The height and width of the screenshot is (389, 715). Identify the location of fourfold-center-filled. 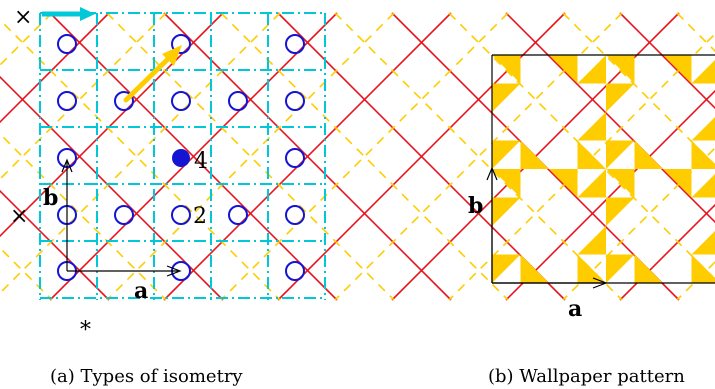
(181, 158).